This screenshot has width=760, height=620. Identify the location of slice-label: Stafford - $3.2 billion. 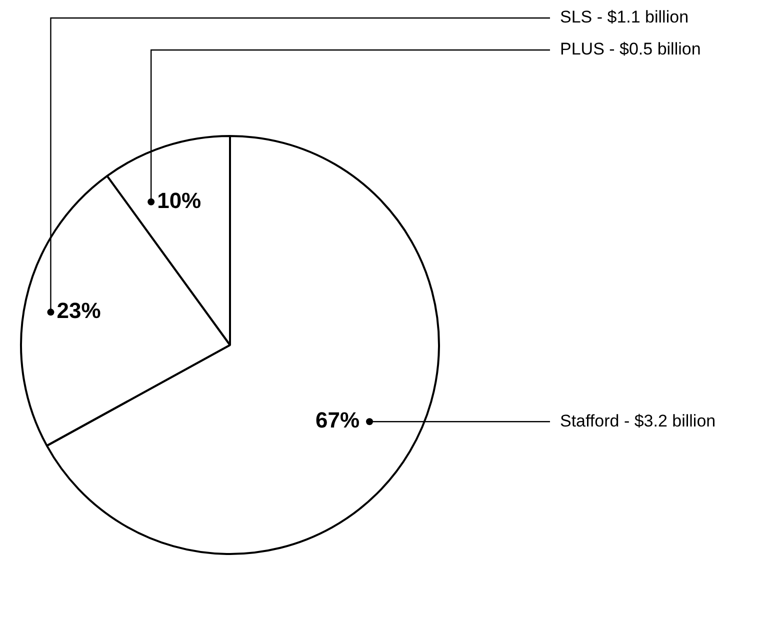
(638, 420).